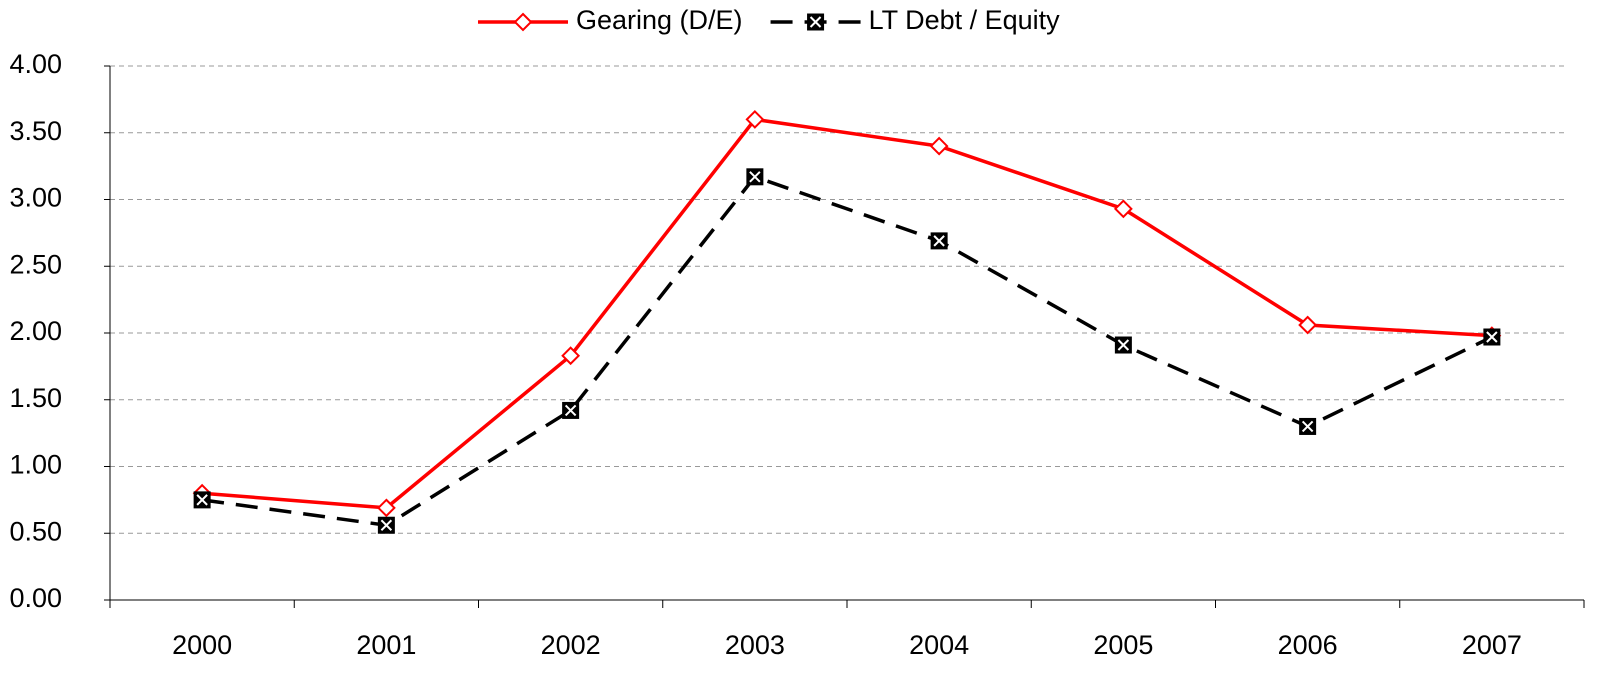 This screenshot has height=686, width=1623. I want to click on legend-label: LT Debt / Equity, so click(965, 20).